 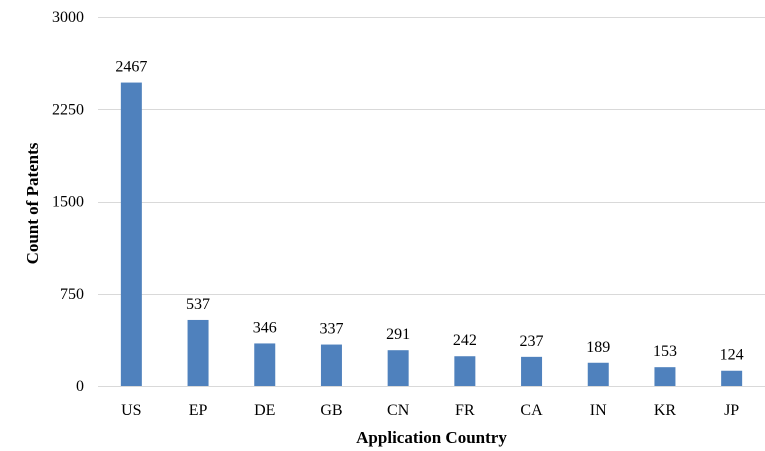 I want to click on data-label: 537, so click(x=198, y=304).